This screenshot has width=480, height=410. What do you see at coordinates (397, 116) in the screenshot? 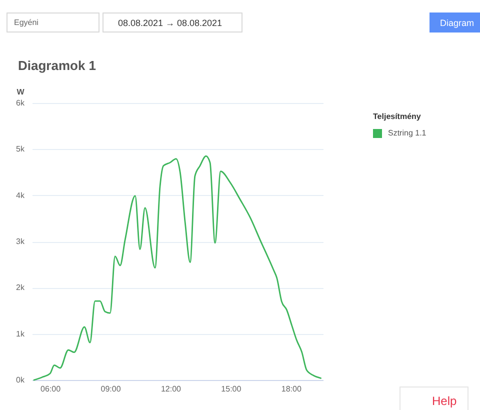
I see `legend-title: Teljesítmény` at bounding box center [397, 116].